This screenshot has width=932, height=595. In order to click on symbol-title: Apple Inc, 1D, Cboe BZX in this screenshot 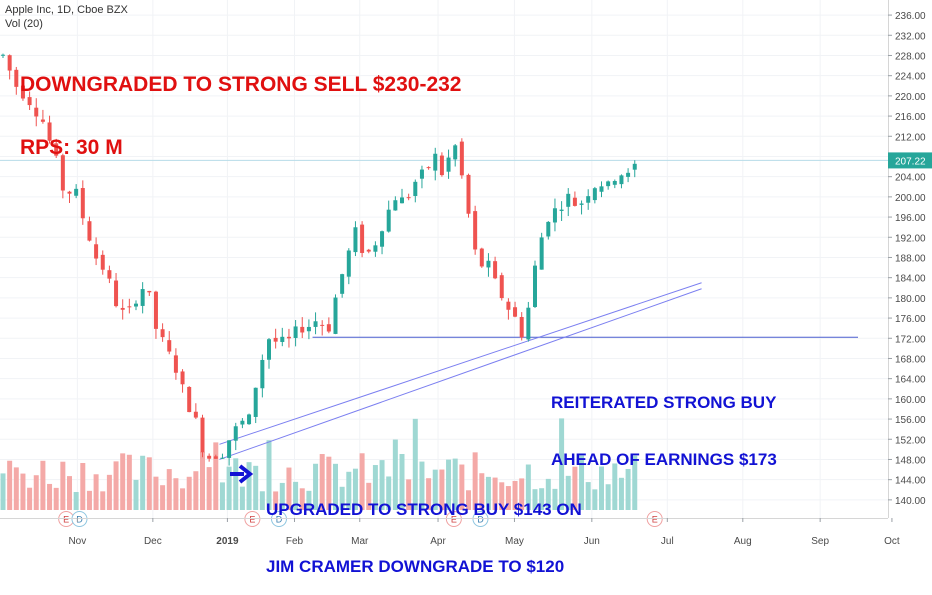, I will do `click(66, 10)`.